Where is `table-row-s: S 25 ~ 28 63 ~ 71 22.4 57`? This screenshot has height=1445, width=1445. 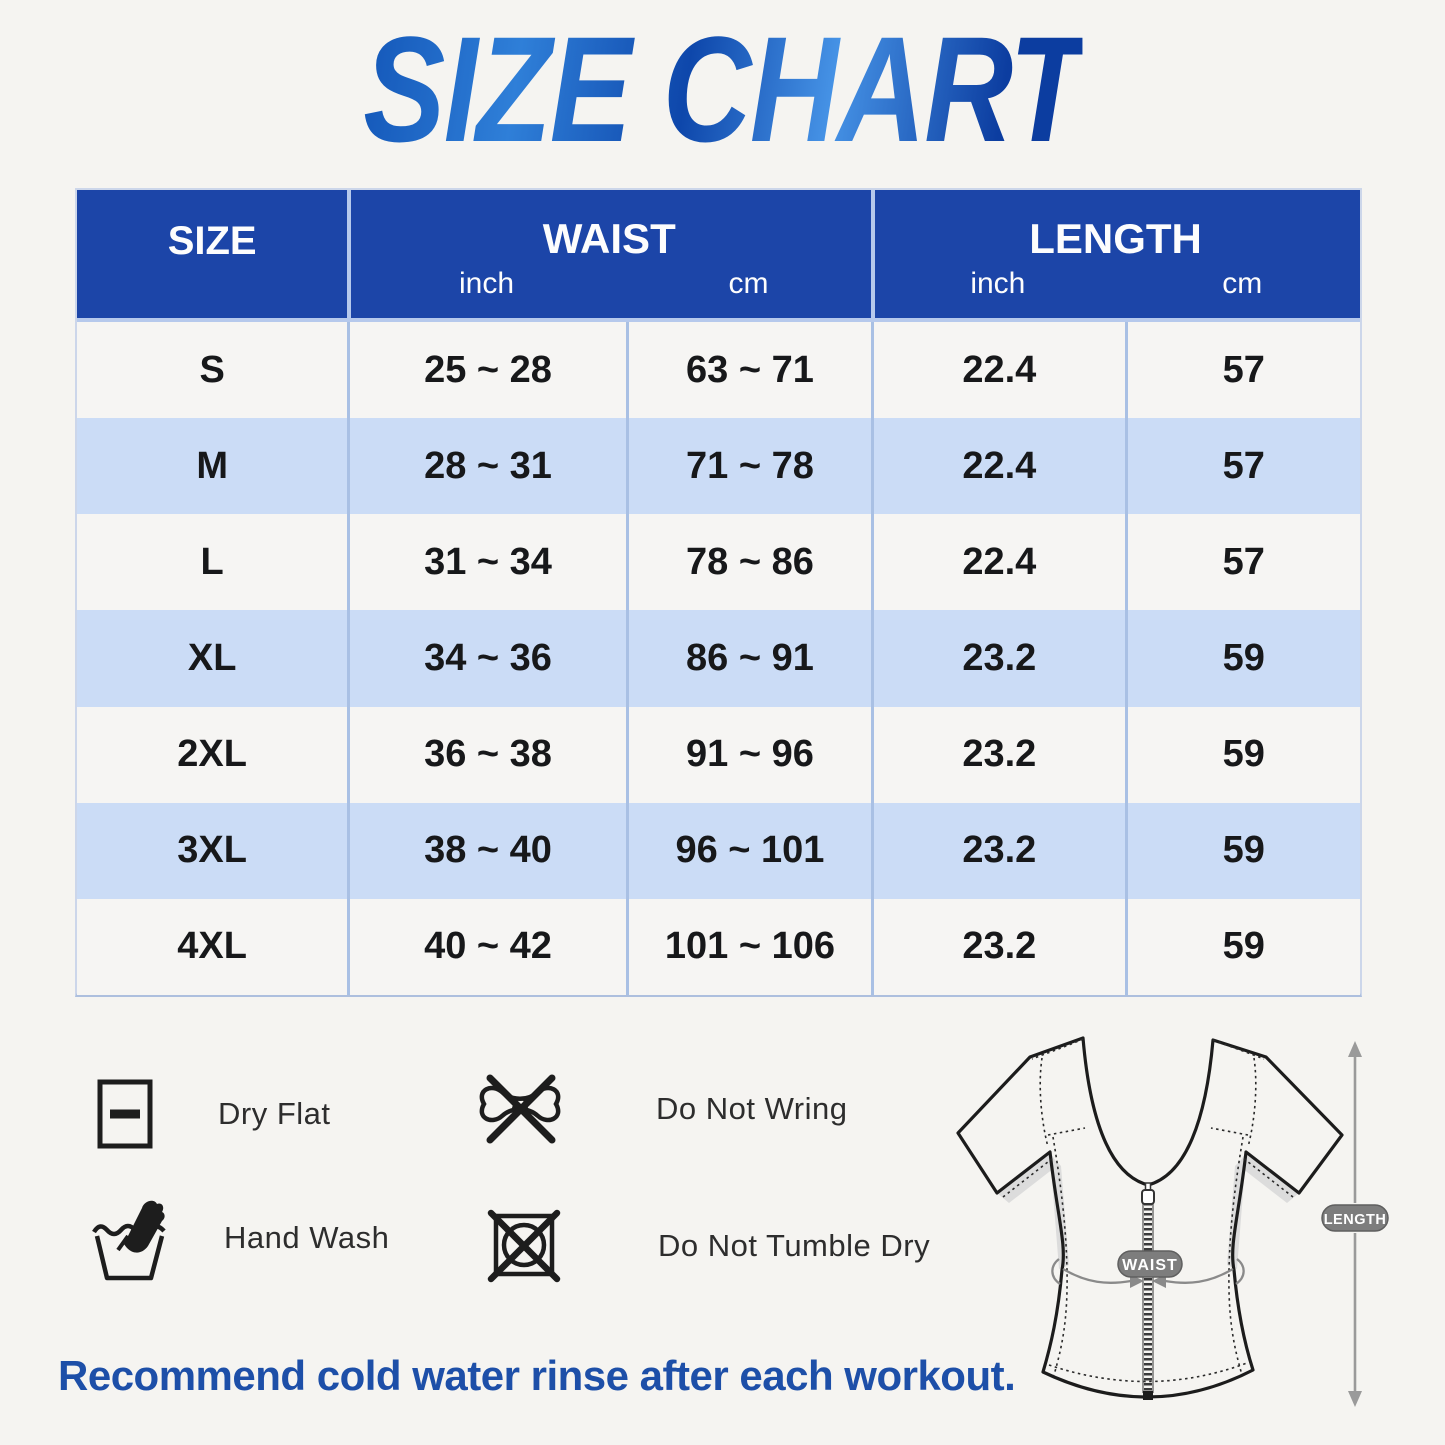
table-row-s: S 25 ~ 28 63 ~ 71 22.4 57 is located at coordinates (718, 370).